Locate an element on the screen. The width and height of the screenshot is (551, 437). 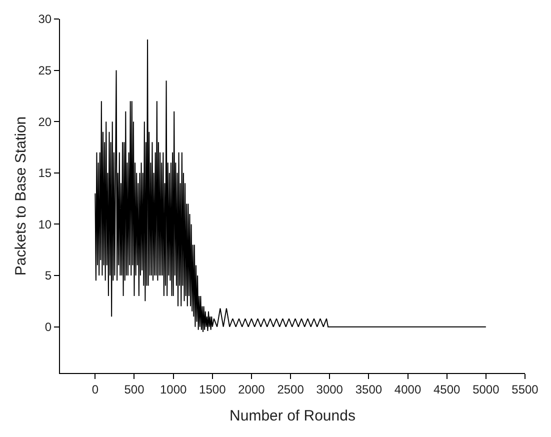
y-axis-title: Packets to Base Station is located at coordinates (21, 196).